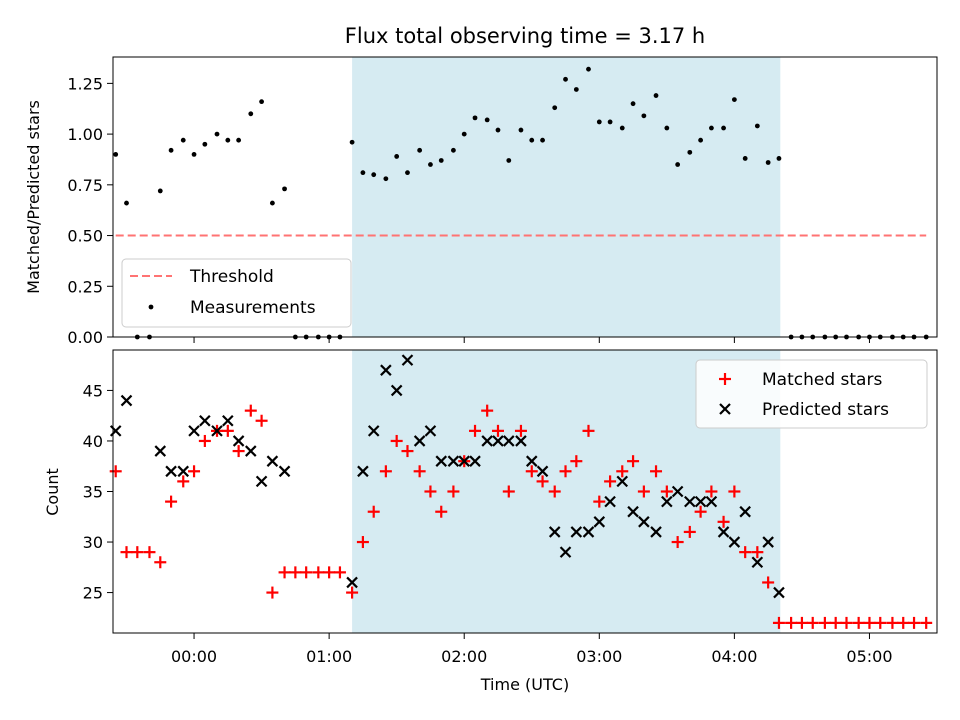 This screenshot has width=960, height=720. I want to click on count-y-tick-label: 30, so click(93, 542).